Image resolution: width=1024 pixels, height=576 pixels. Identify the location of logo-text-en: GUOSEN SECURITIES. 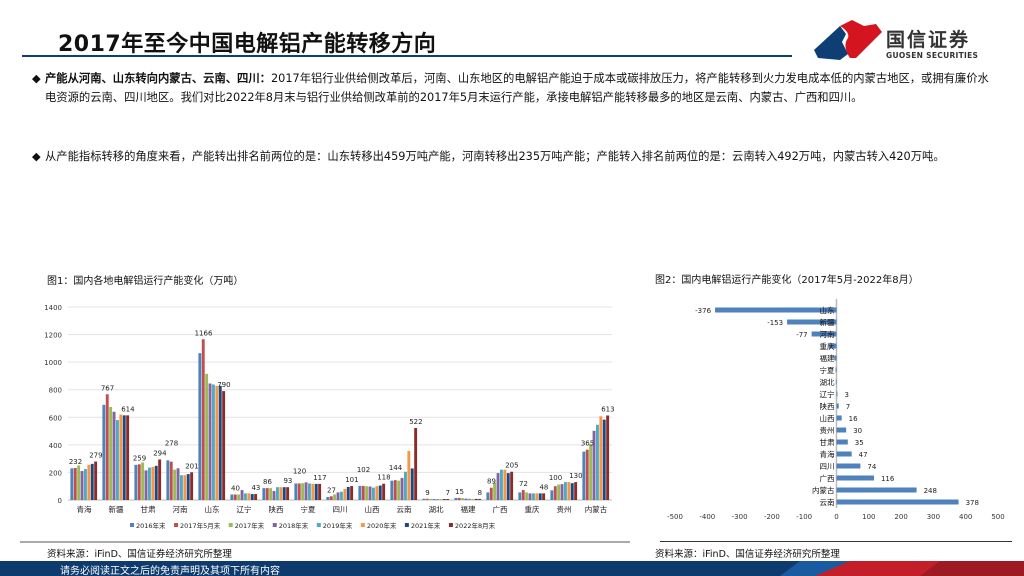
(932, 55).